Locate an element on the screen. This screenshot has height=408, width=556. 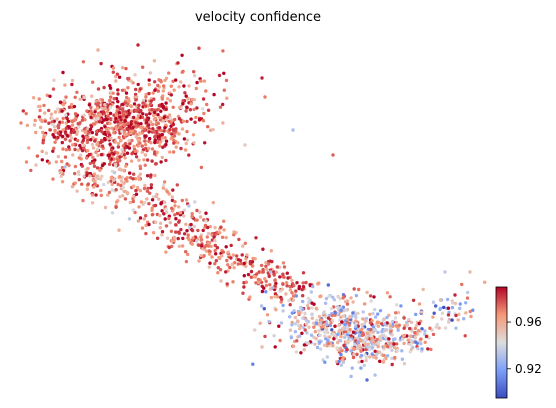
colorbar: 0.92 0.96 is located at coordinates (518, 342).